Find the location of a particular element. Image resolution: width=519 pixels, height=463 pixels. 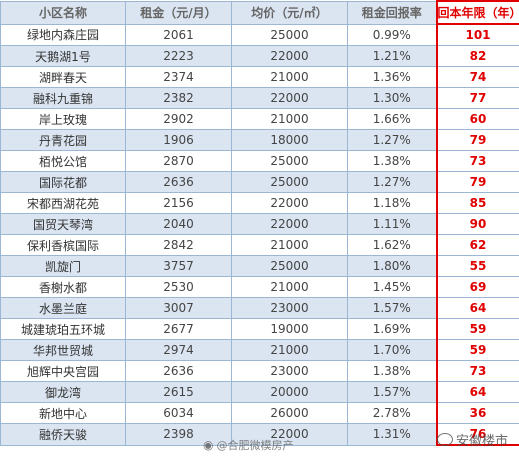

cell-payback-years: 76 is located at coordinates (477, 434).